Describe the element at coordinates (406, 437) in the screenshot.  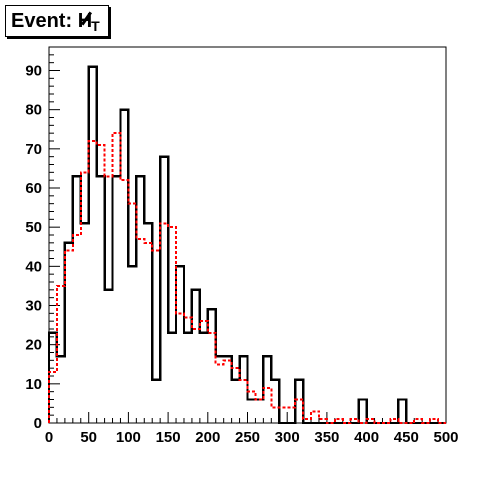
I see `x-tick-label: 450` at that location.